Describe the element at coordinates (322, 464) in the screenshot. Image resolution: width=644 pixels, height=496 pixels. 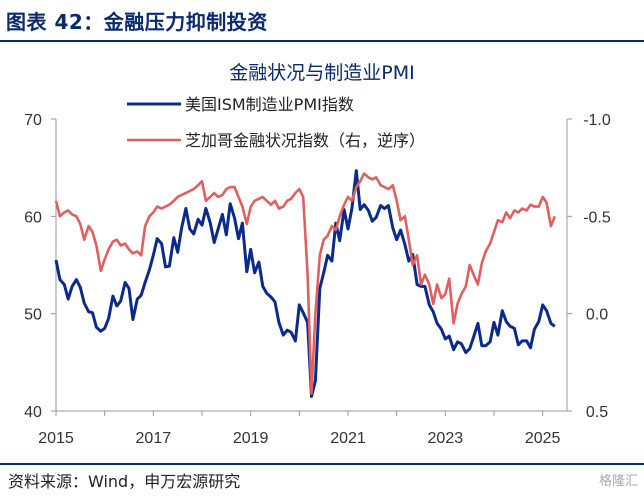
I see `bottom-rule` at that location.